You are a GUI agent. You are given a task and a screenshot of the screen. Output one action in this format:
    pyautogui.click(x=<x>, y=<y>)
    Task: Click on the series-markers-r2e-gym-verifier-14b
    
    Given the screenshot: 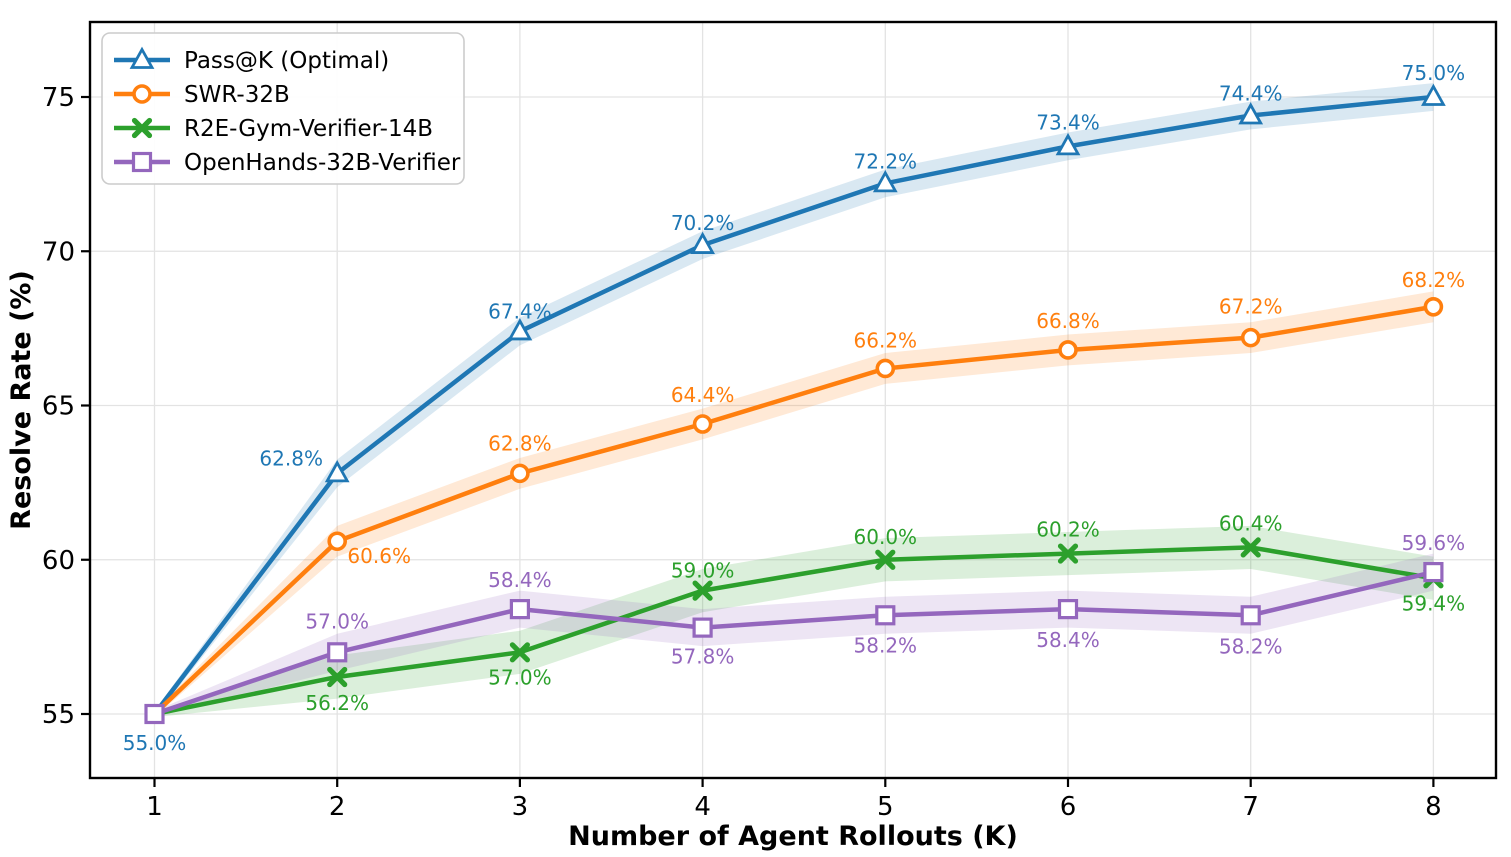 What is the action you would take?
    pyautogui.click(x=885, y=612)
    